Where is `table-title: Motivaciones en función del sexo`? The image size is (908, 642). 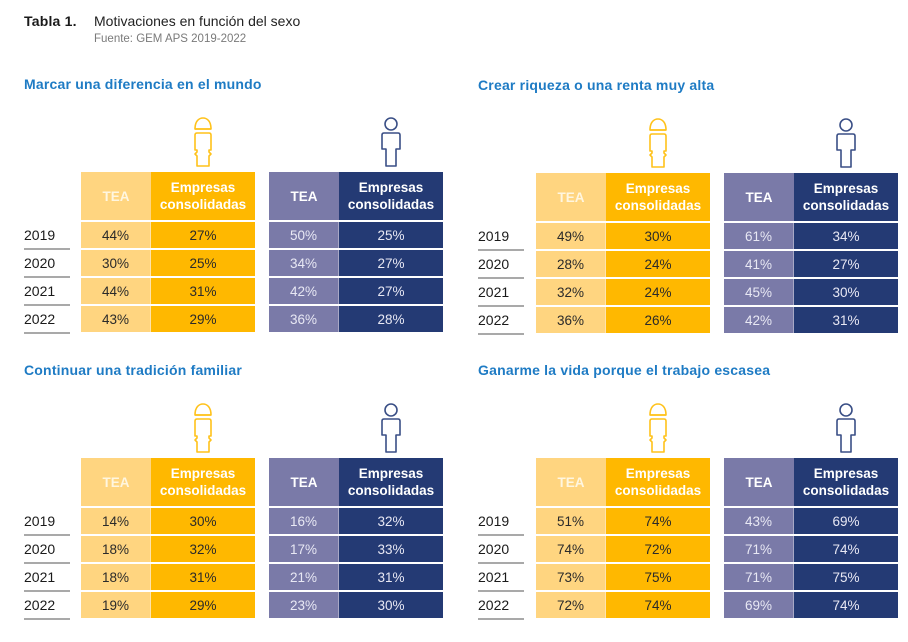
table-title: Motivaciones en función del sexo is located at coordinates (197, 21).